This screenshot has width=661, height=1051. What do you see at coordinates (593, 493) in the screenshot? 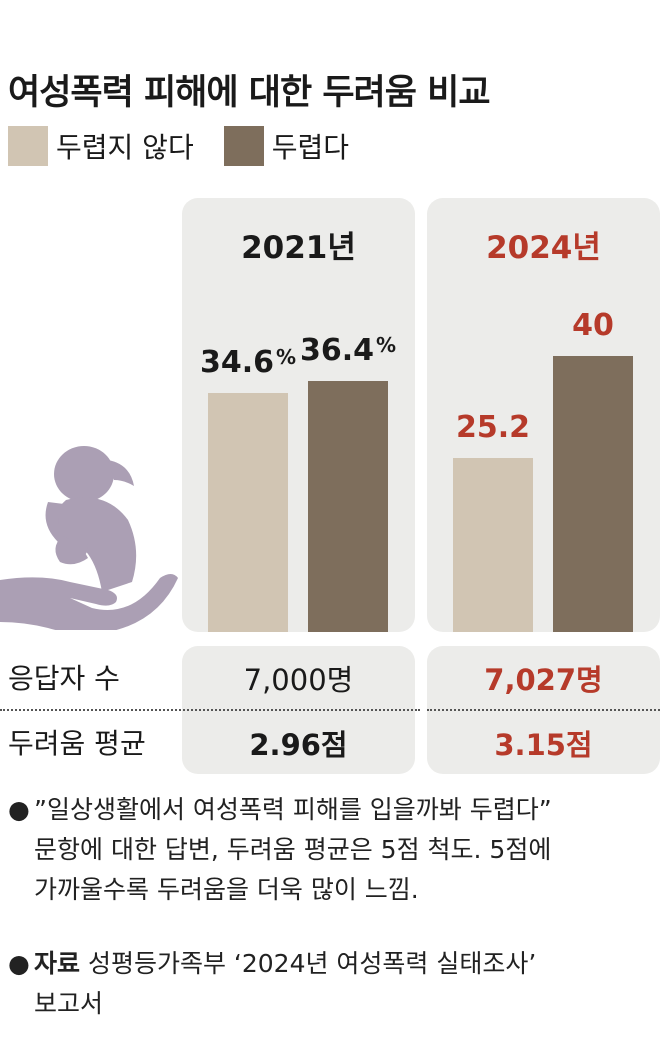
I see `bar-2024-afraid` at bounding box center [593, 493].